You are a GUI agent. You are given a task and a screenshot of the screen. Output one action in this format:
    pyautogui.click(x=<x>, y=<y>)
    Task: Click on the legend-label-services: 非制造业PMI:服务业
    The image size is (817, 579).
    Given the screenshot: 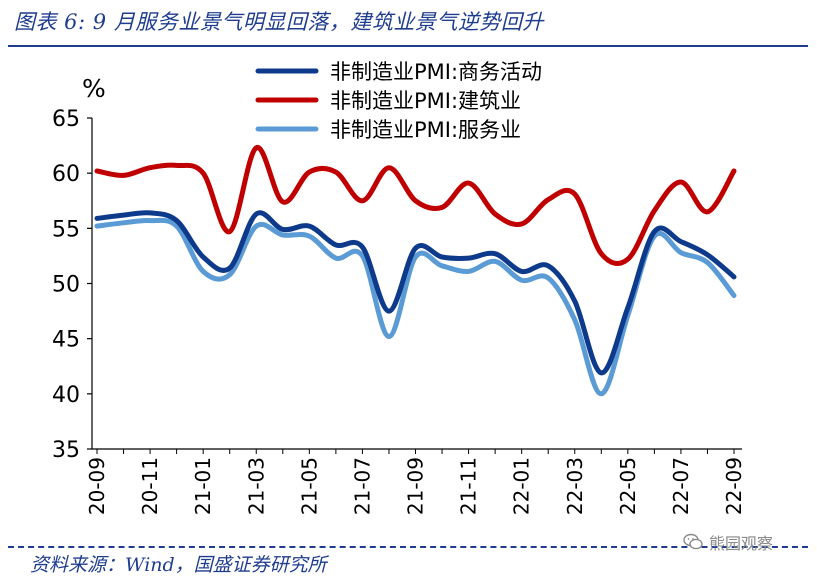 What is the action you would take?
    pyautogui.click(x=425, y=130)
    